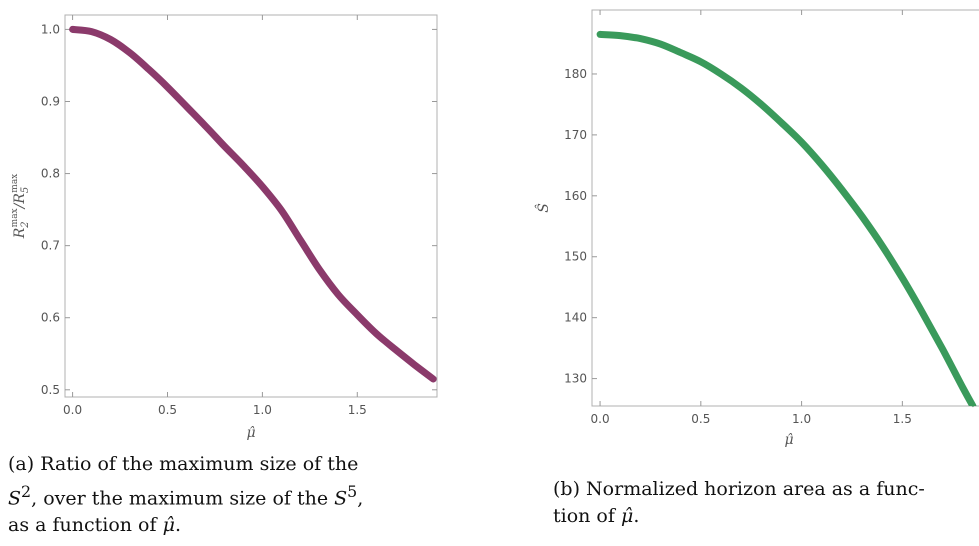  Describe the element at coordinates (575, 74) in the screenshot. I see `chart-b-y-tick-label: 180` at that location.